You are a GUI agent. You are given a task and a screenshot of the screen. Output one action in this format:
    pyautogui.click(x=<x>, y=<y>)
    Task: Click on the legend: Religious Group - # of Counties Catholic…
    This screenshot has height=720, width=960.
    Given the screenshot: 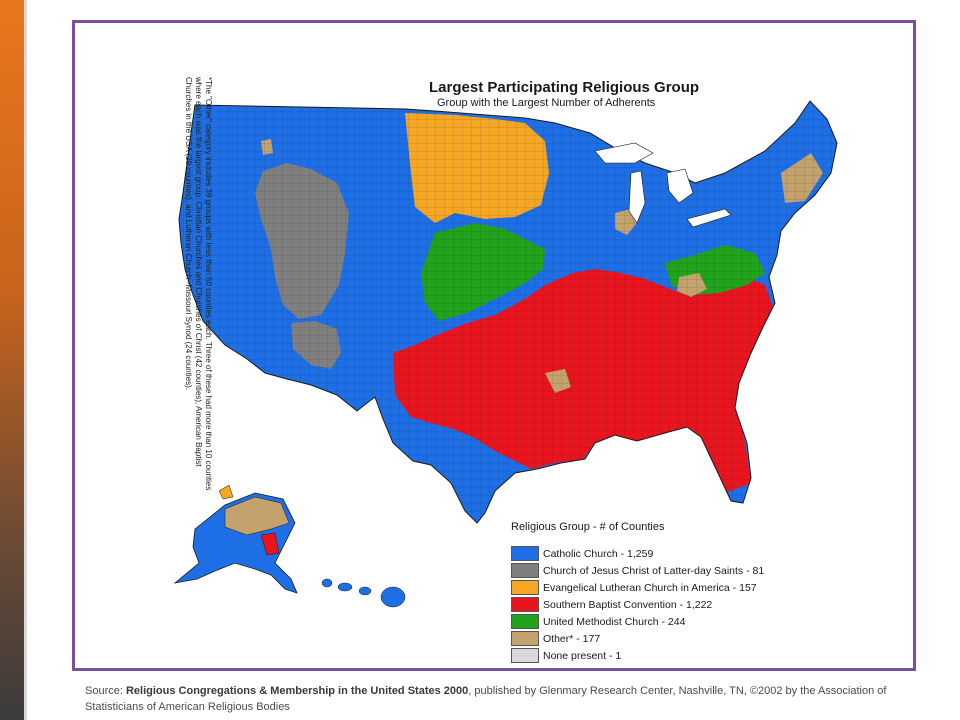 What is the action you would take?
    pyautogui.click(x=661, y=592)
    